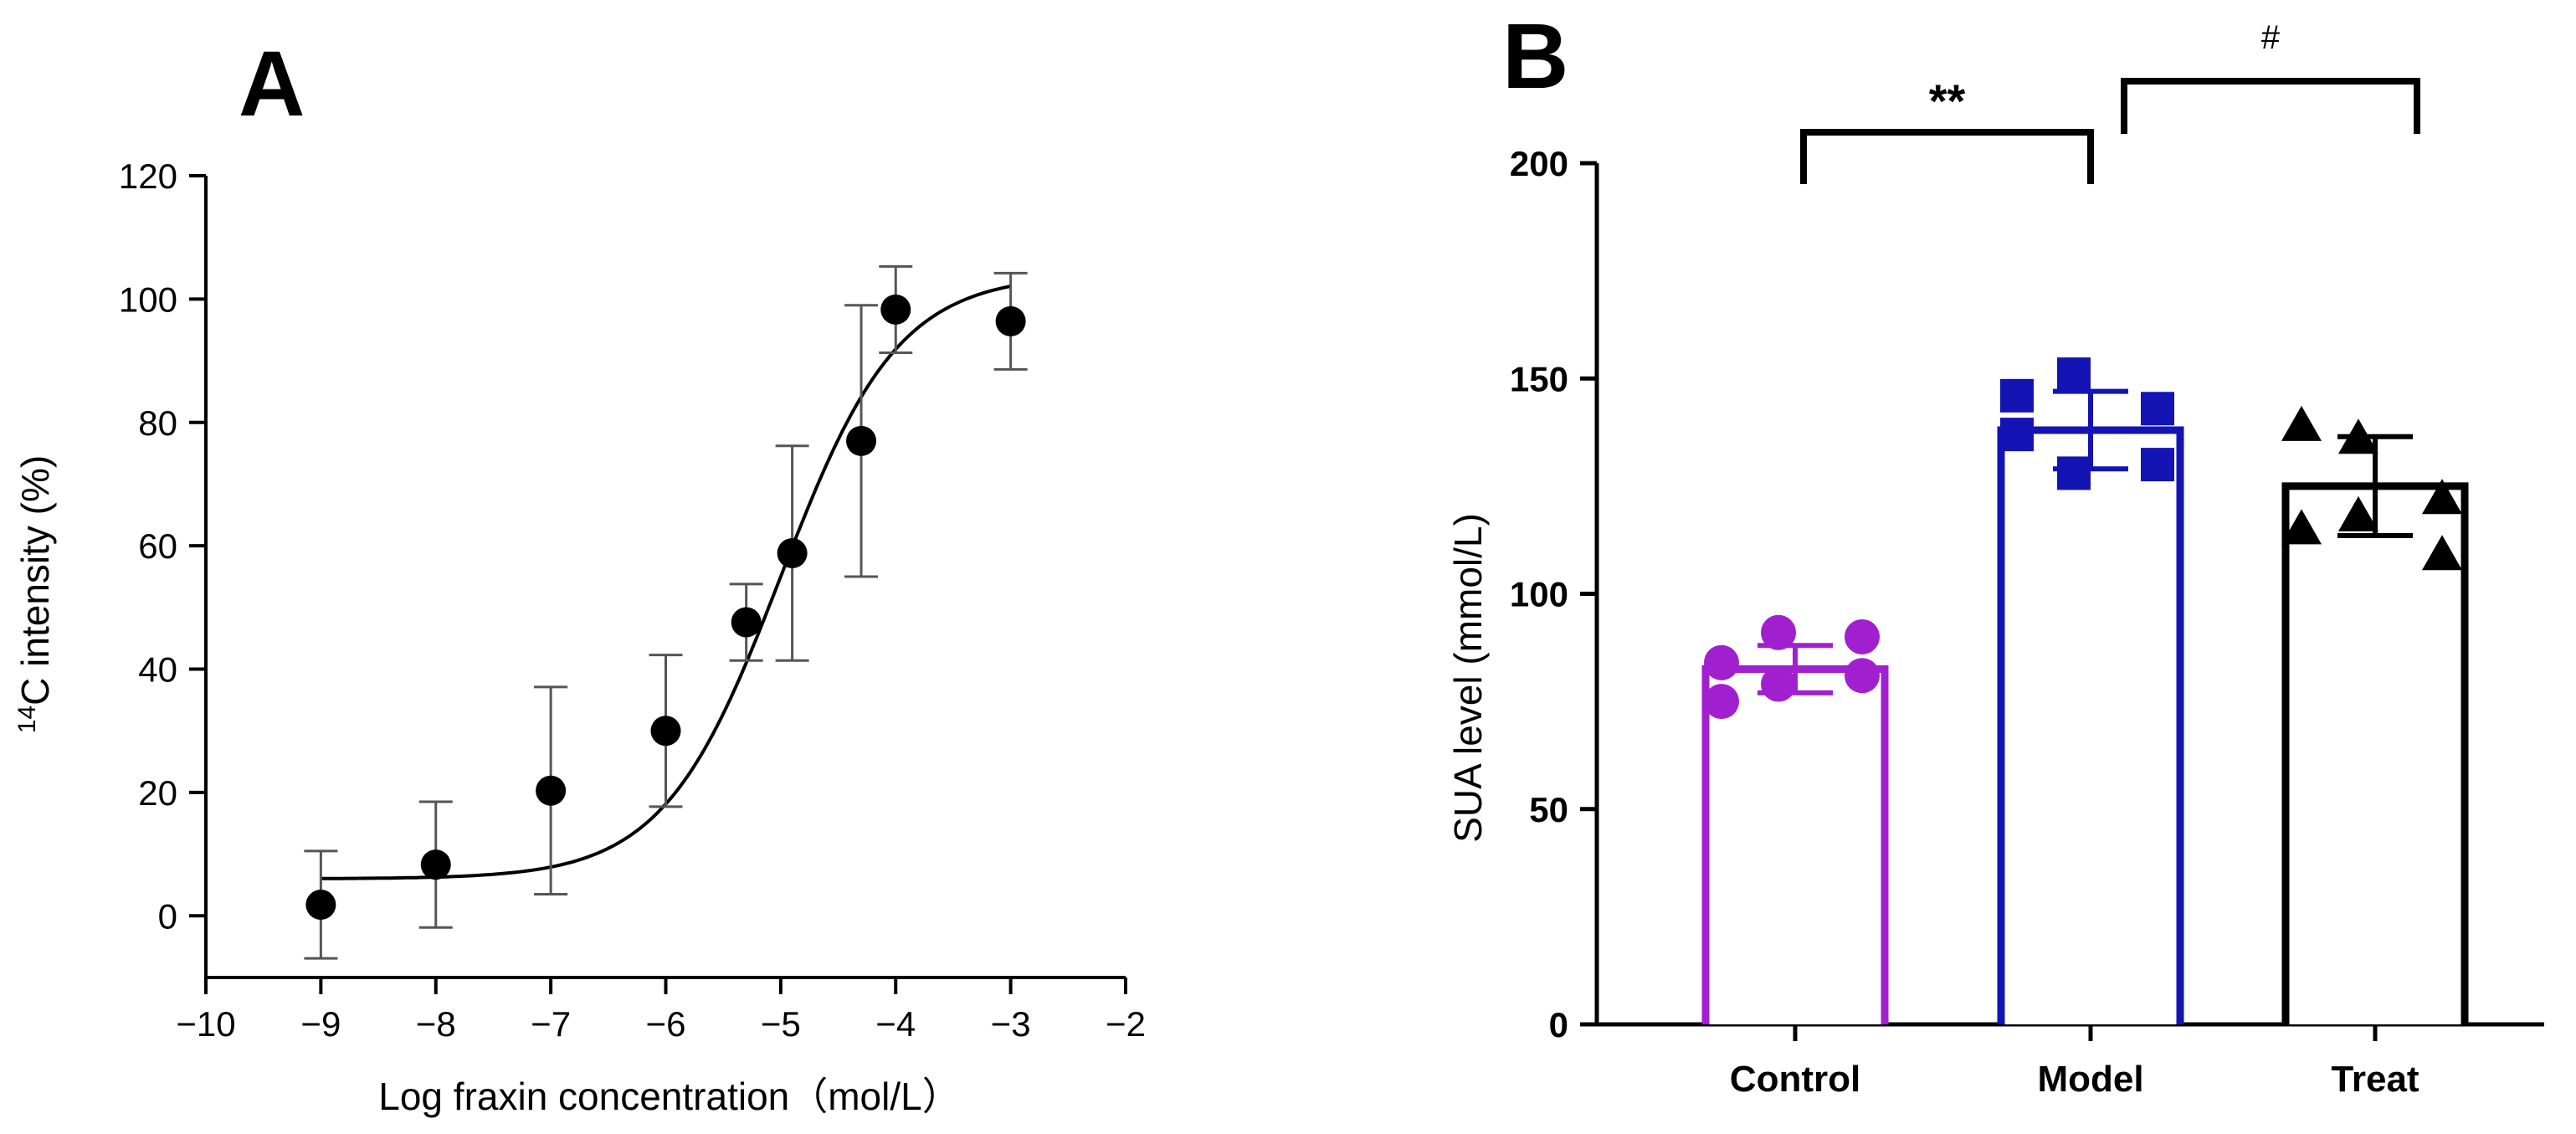 The image size is (2576, 1134). I want to click on panel-b-category-label: Control, so click(1795, 1079).